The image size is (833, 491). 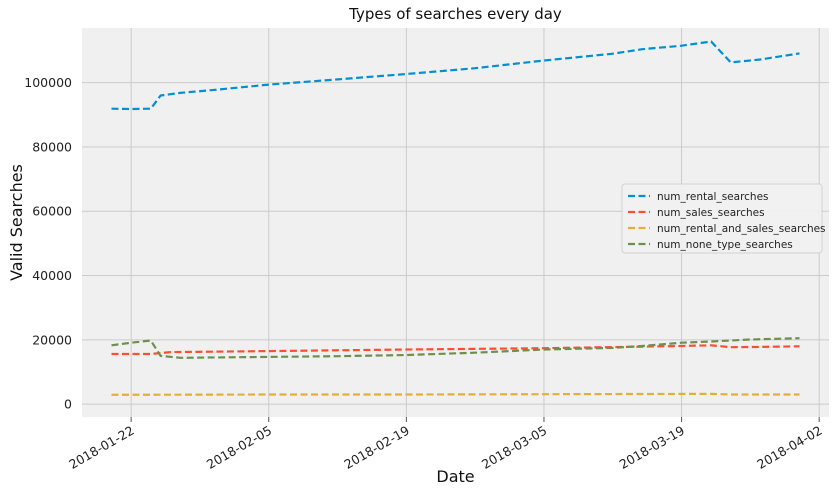 I want to click on series-line-num-none-type-searches, so click(x=455, y=348).